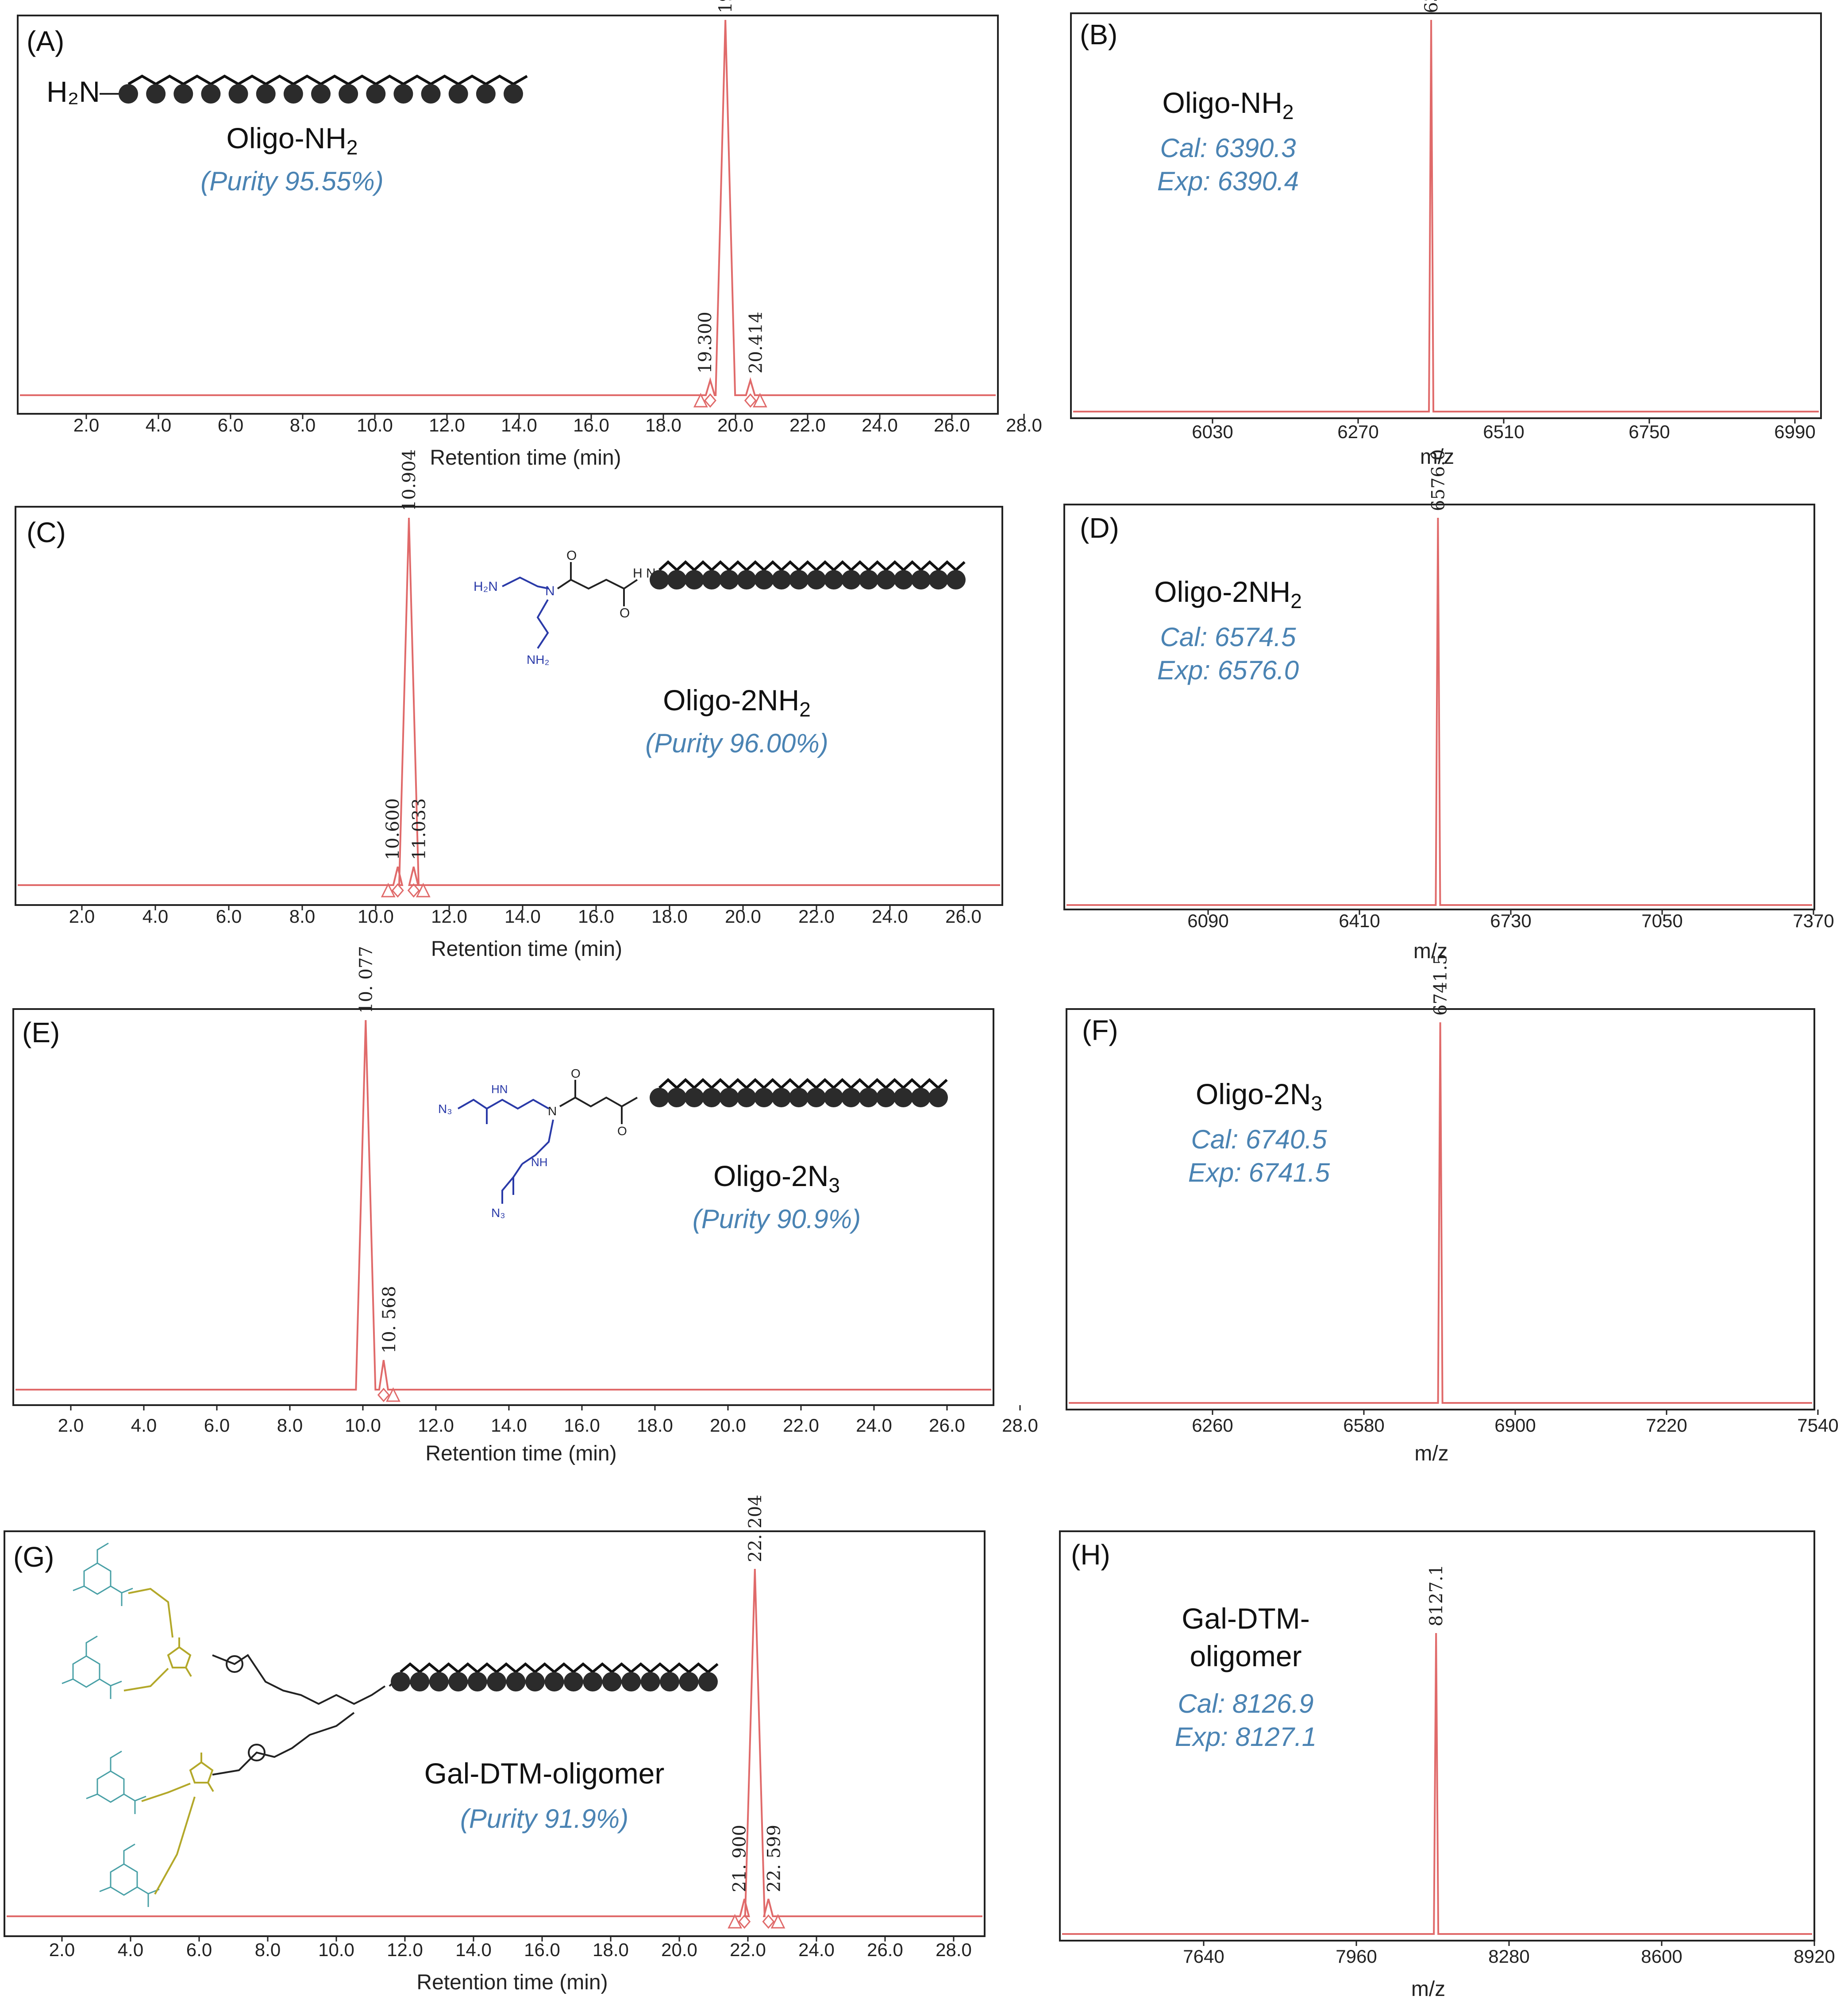 Image resolution: width=1848 pixels, height=2011 pixels. What do you see at coordinates (499, 1090) in the screenshot?
I see `amide-label: HN` at bounding box center [499, 1090].